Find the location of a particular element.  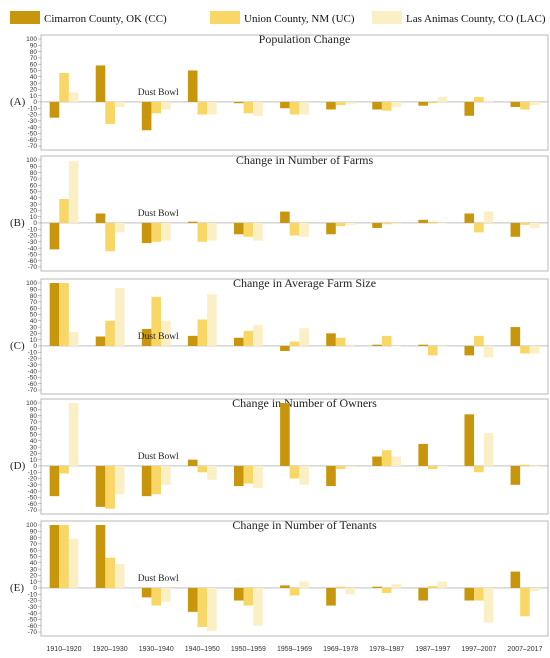

panel-label: (D) is located at coordinates (18, 466).